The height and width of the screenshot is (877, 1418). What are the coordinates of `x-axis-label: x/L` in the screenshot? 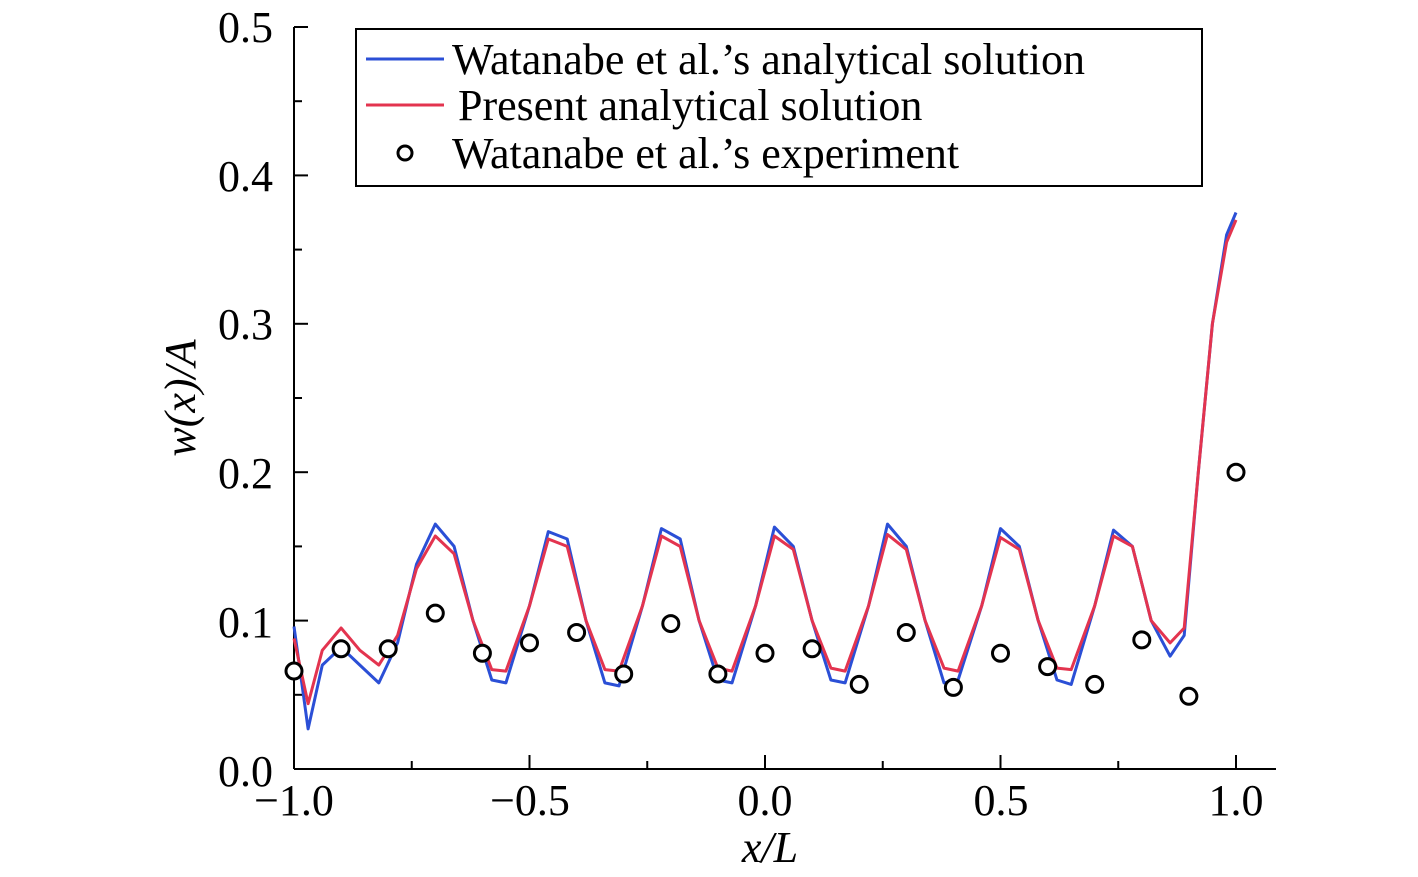 It's located at (769, 847).